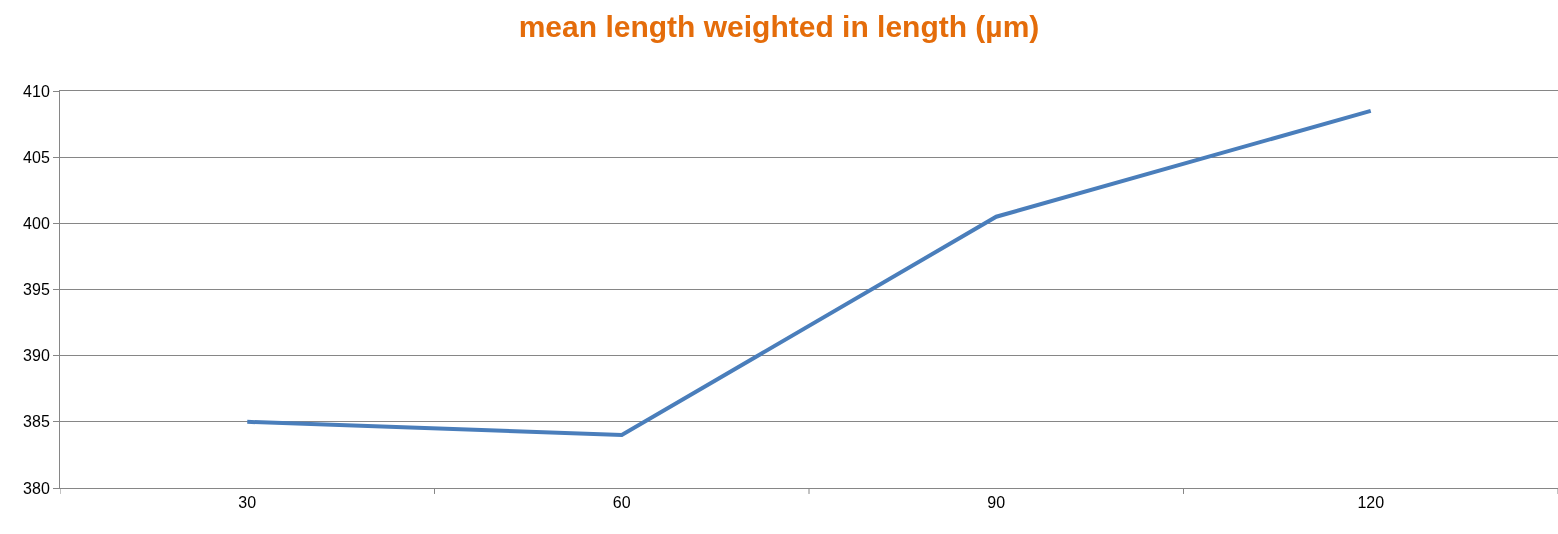 The width and height of the screenshot is (1558, 534). Describe the element at coordinates (36, 356) in the screenshot. I see `y-tick-label: 390` at that location.